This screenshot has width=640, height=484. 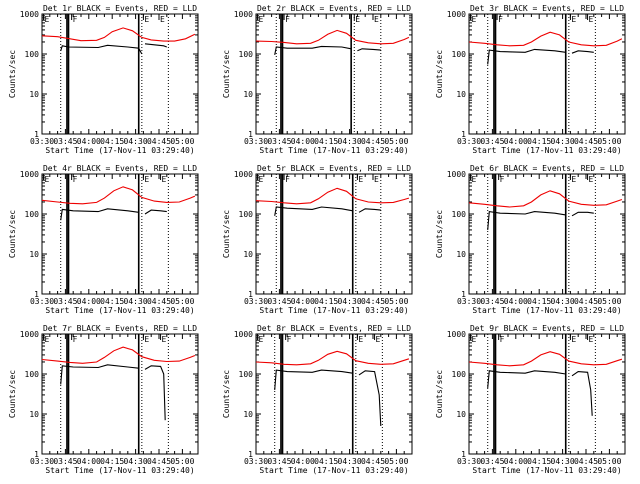 I want to click on panel-title: Det 1r BLACK = Events, RED = LLD, so click(x=120, y=8).